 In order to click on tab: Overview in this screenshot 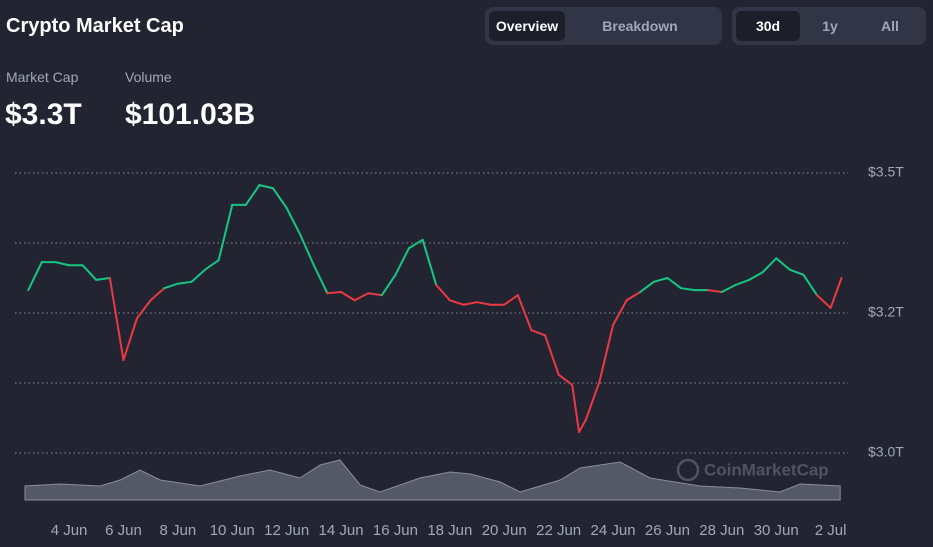, I will do `click(527, 26)`.